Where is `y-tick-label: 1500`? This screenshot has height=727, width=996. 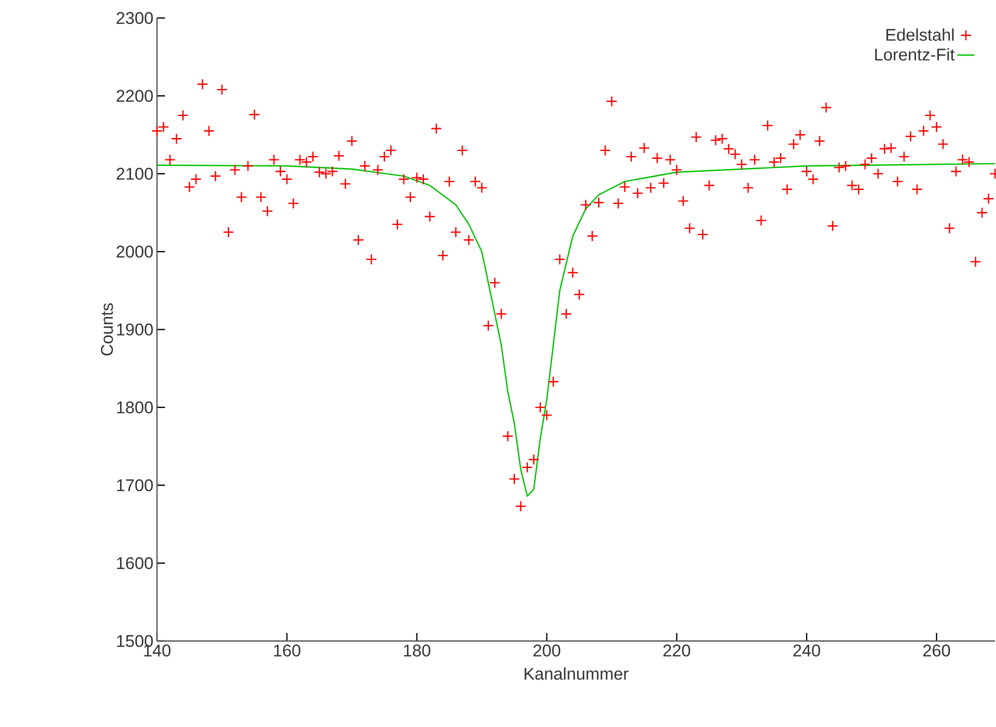
y-tick-label: 1500 is located at coordinates (135, 641).